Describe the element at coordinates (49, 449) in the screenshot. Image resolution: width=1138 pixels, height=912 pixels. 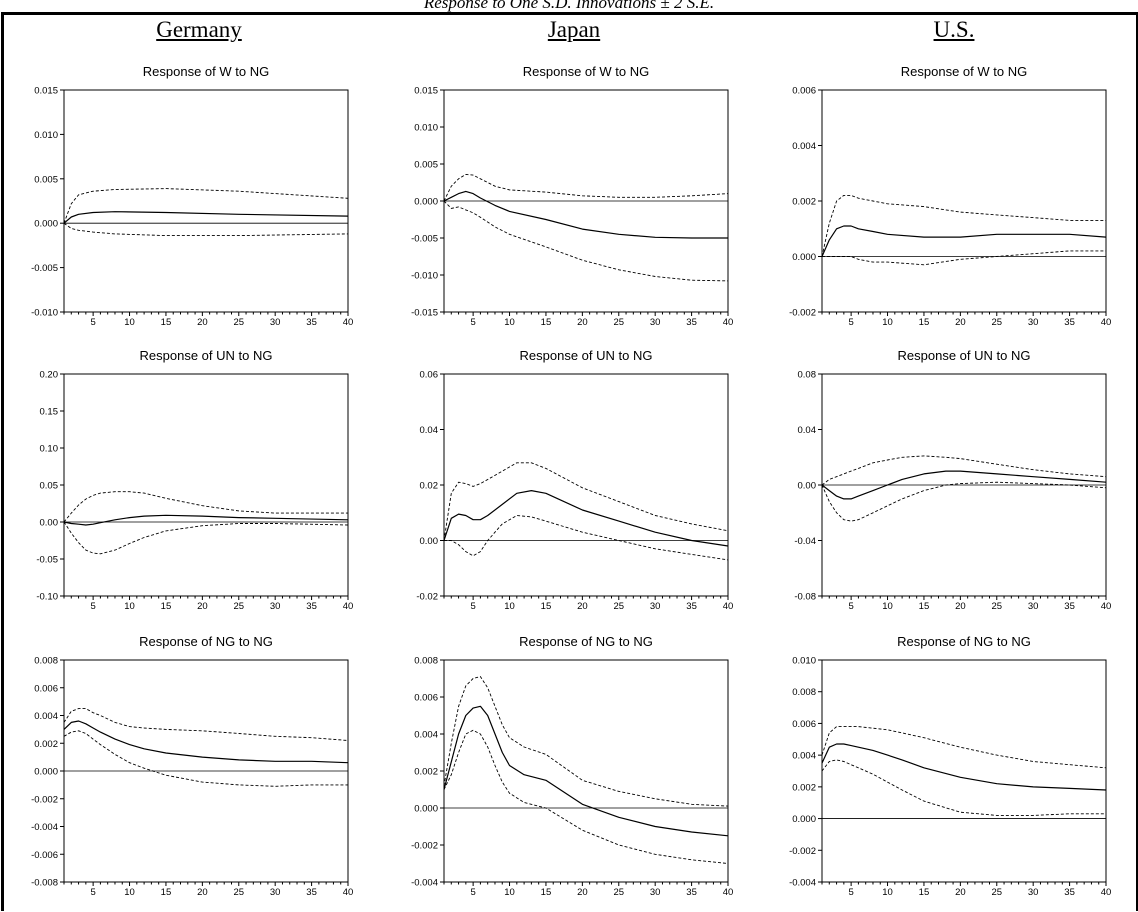
I see `y-tick-label: 0.10` at that location.